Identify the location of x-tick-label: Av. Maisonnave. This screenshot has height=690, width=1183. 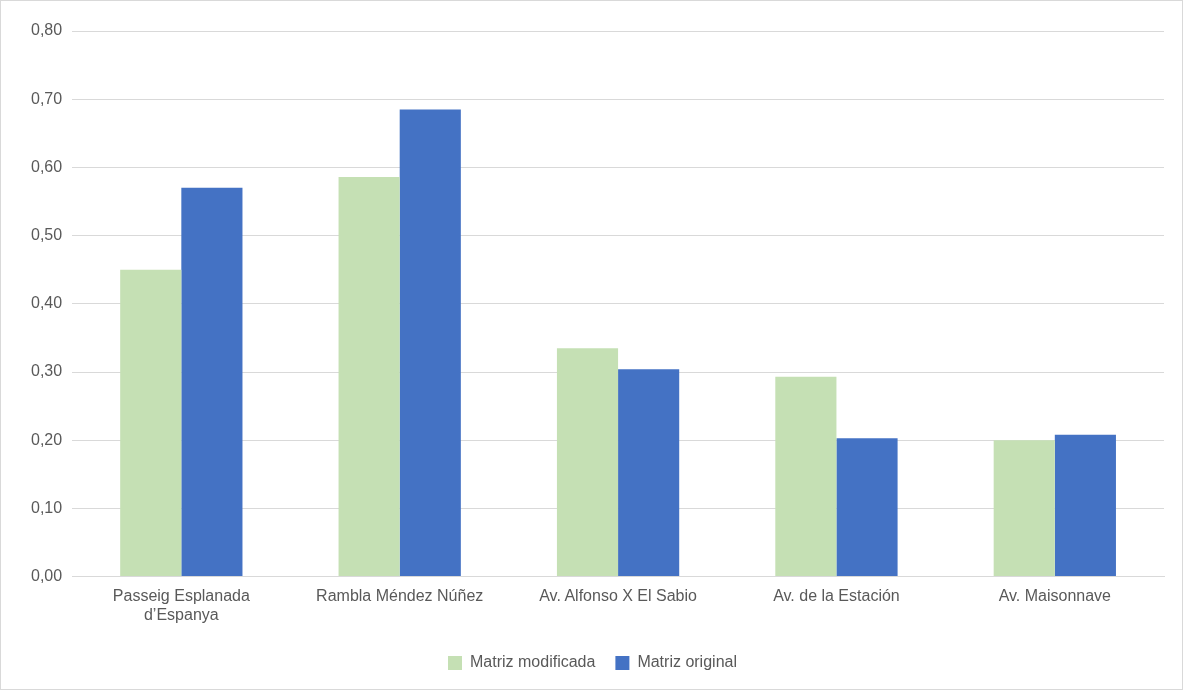
(1055, 595).